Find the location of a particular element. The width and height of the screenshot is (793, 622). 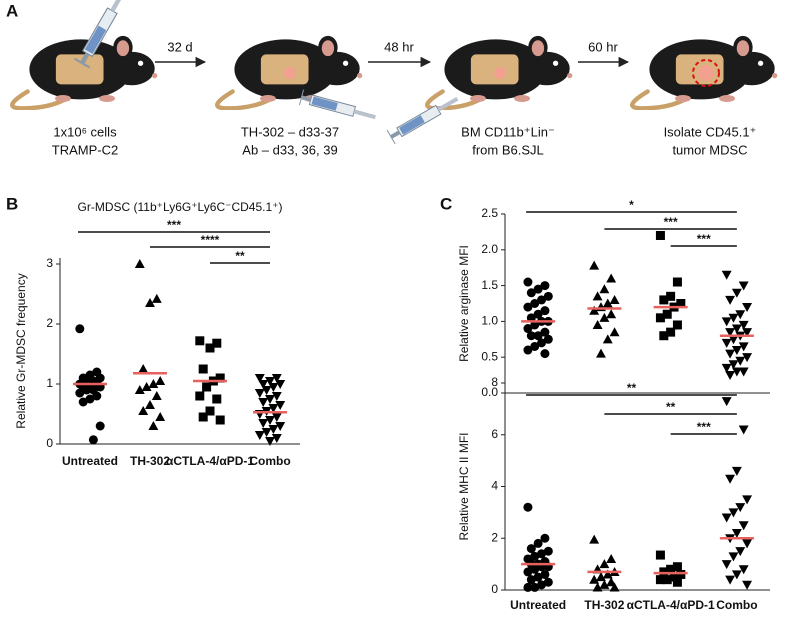

y-axis-label: Relative arginase MFI is located at coordinates (464, 303).